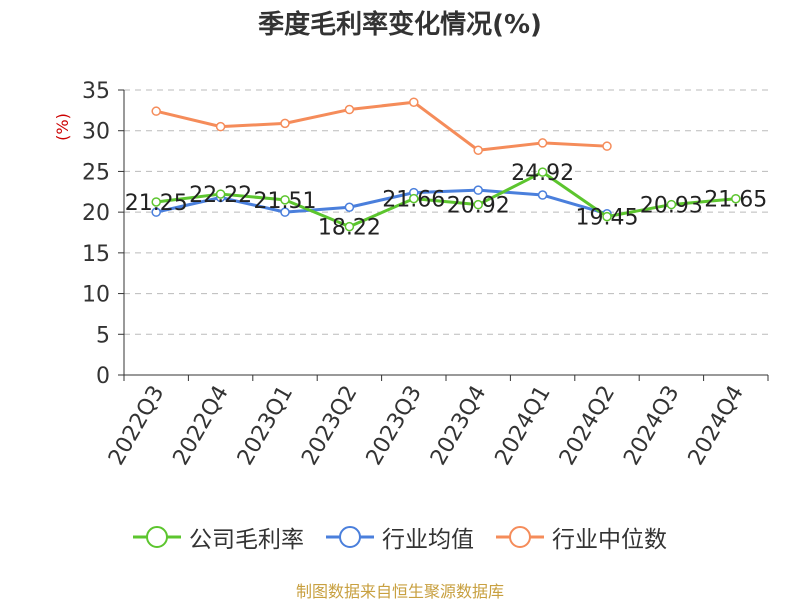 The width and height of the screenshot is (800, 602). What do you see at coordinates (716, 426) in the screenshot?
I see `x-tick-label: 2024Q4` at bounding box center [716, 426].